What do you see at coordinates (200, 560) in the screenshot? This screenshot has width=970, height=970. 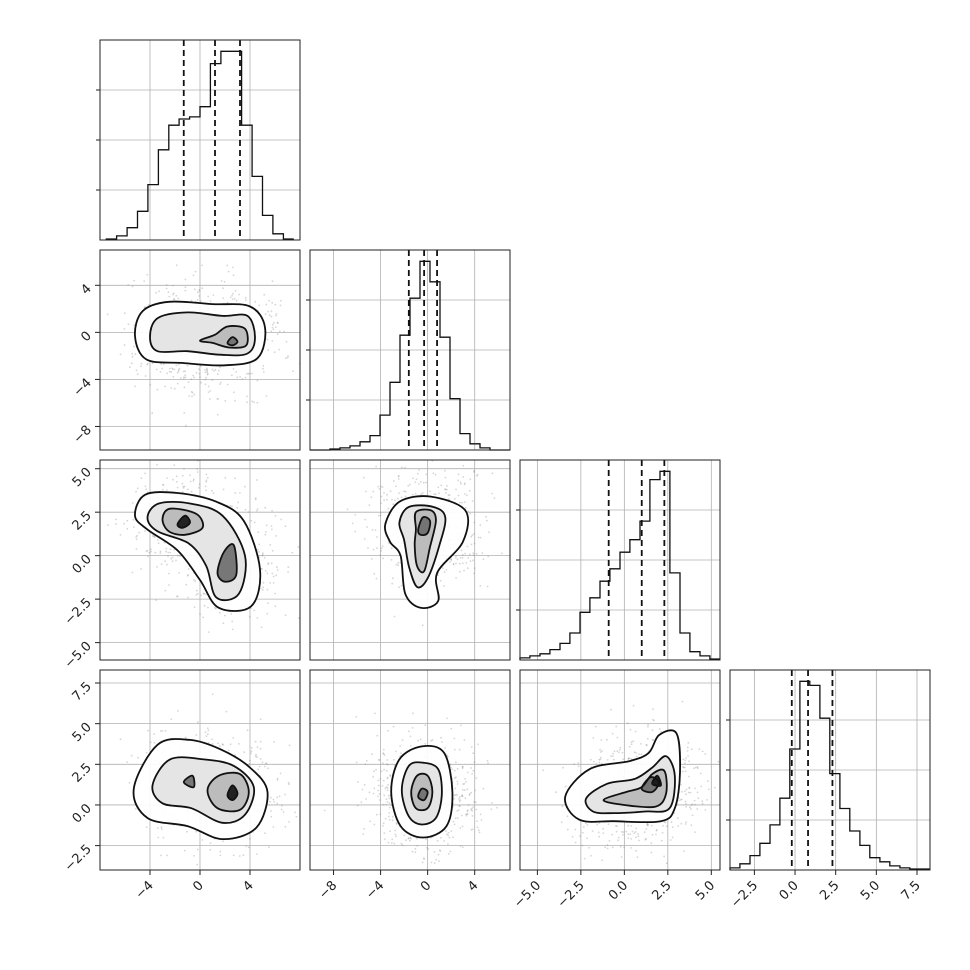 I see `panel-frame` at bounding box center [200, 560].